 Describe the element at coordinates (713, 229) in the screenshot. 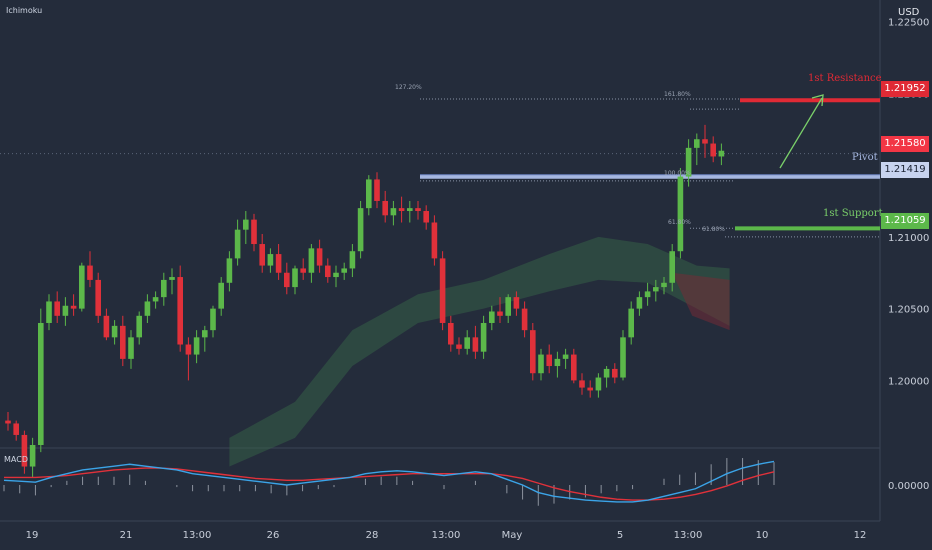

I see `fib-61-label-b: 61.80%` at that location.